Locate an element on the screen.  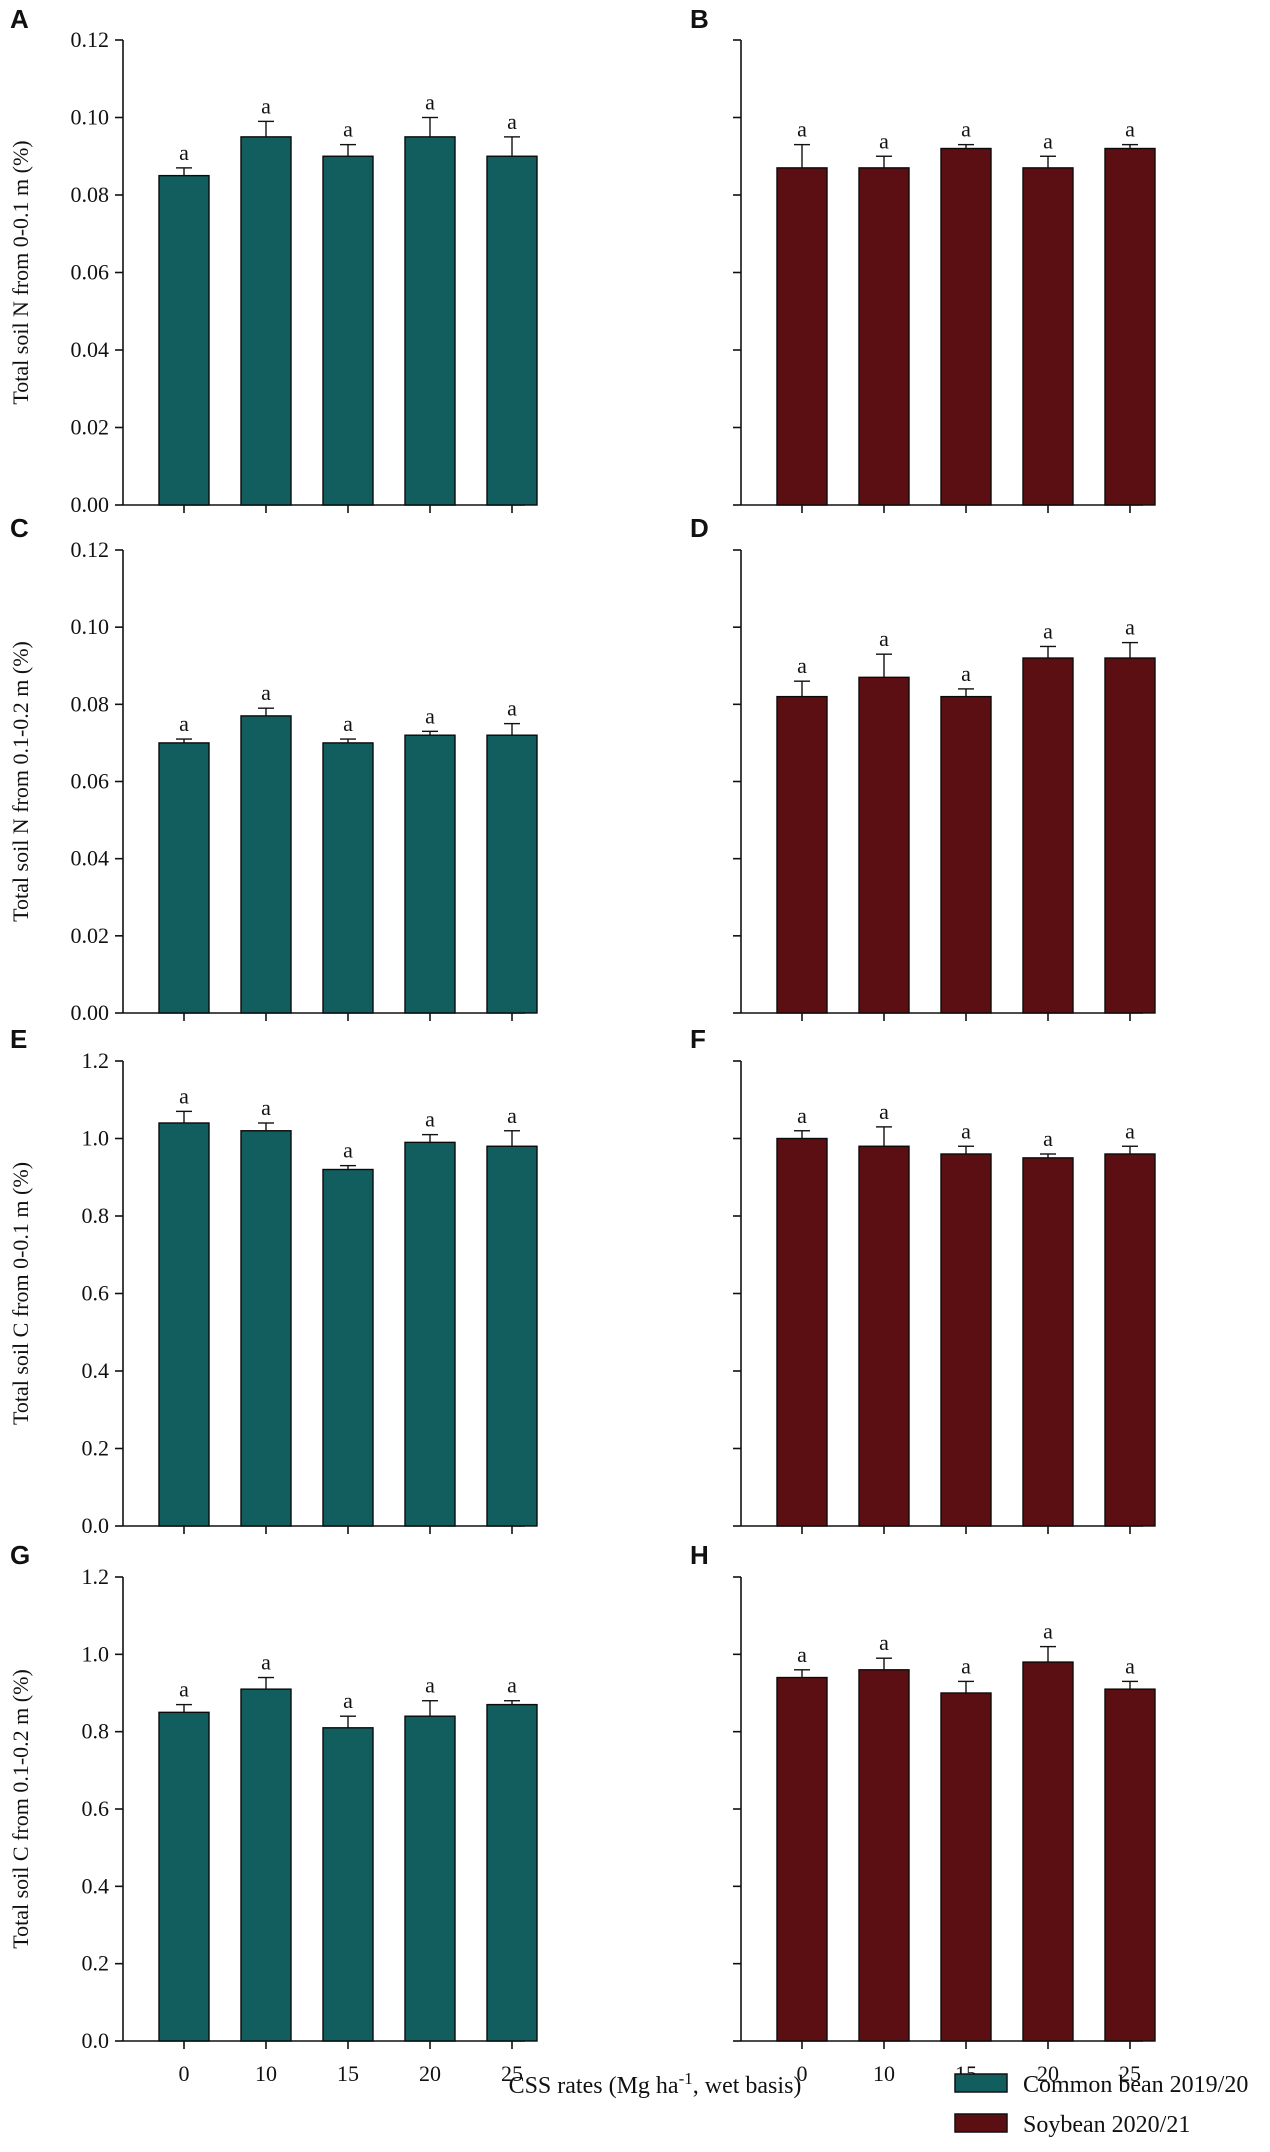
panel-letter-a: A is located at coordinates (19, 19).